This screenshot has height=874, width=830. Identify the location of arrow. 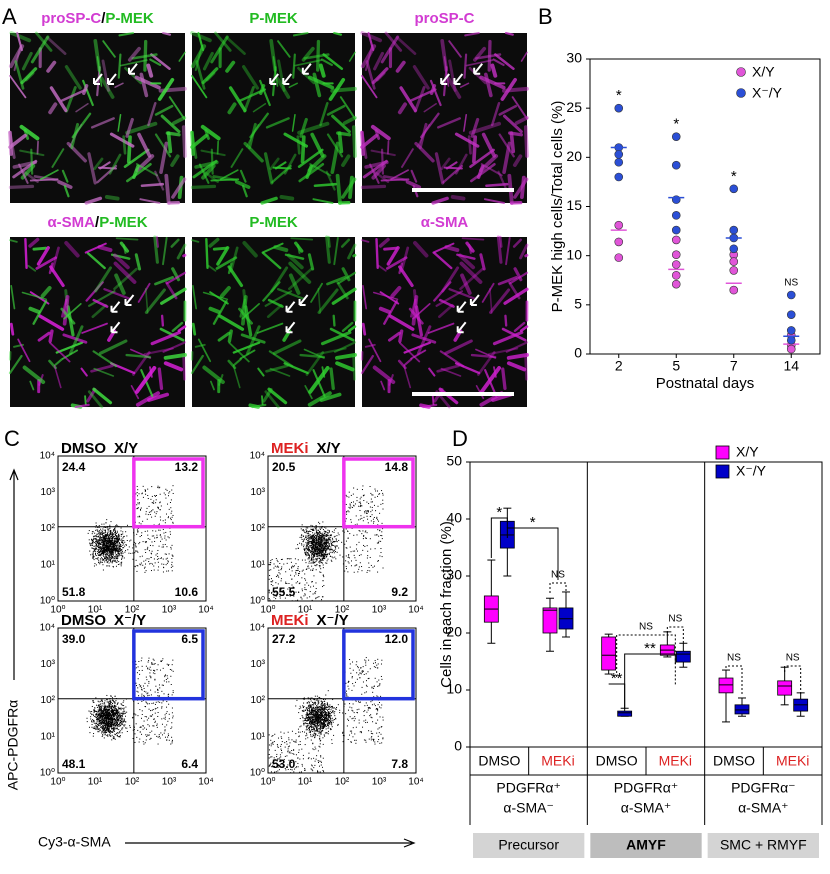
(129, 300).